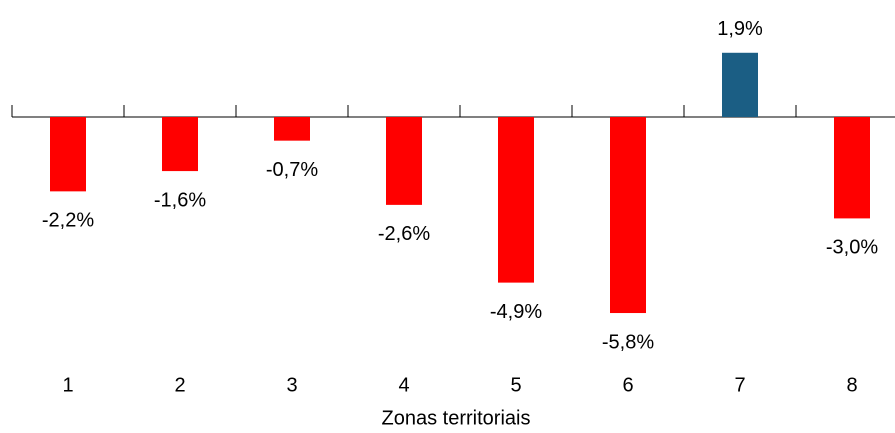 The height and width of the screenshot is (433, 895). I want to click on x-tick-label: 8, so click(851, 385).